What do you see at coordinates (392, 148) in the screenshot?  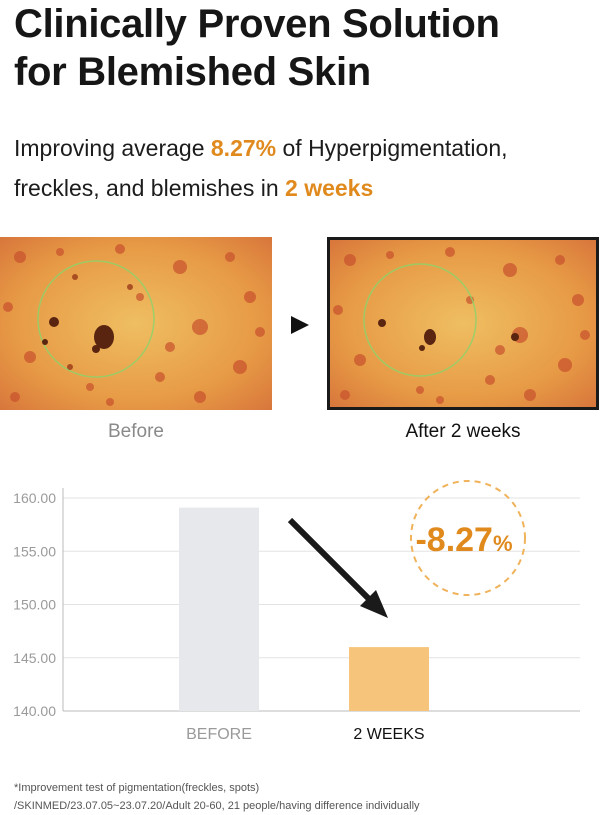 I see `subtitle-text-2: of Hyperpigmentation,` at bounding box center [392, 148].